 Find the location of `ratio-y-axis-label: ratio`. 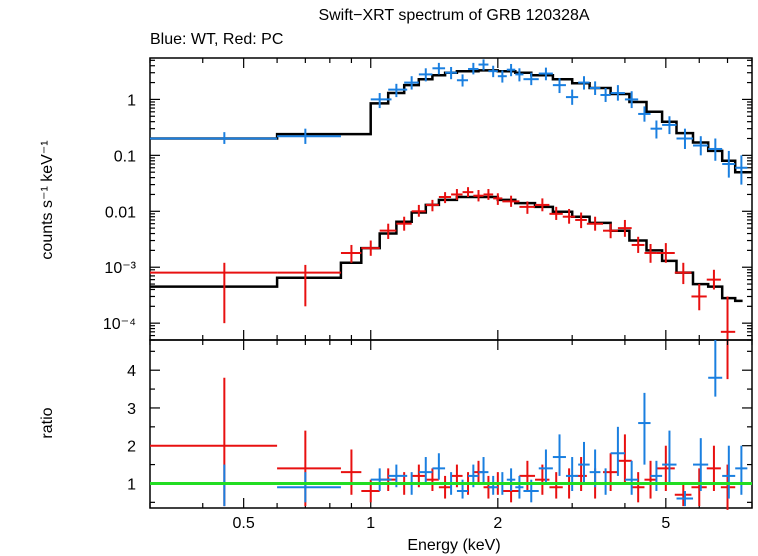

ratio-y-axis-label: ratio is located at coordinates (47, 422).